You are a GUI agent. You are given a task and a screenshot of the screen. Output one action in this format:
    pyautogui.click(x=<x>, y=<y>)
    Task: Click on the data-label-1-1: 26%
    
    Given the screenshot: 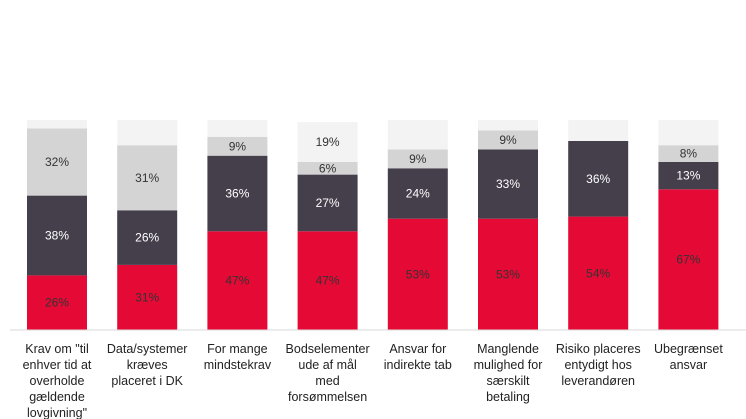 What is the action you would take?
    pyautogui.click(x=57, y=303)
    